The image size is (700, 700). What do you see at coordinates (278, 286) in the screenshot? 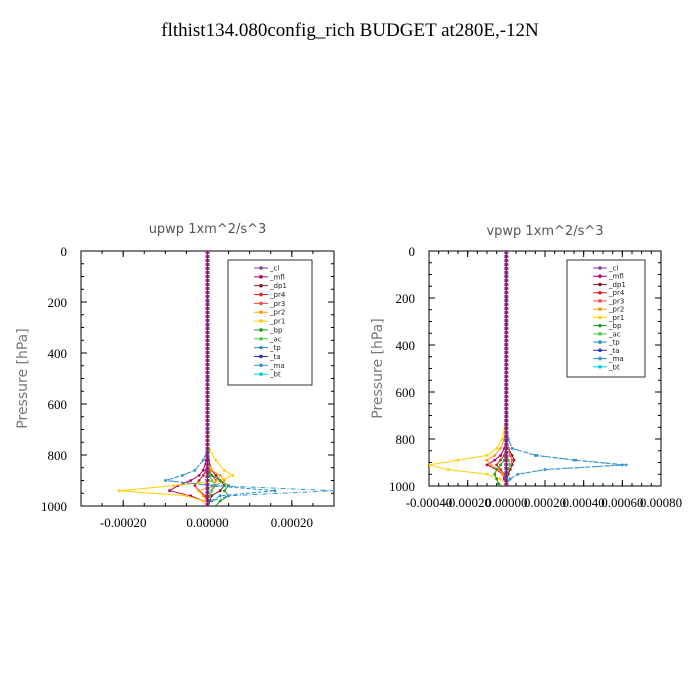
I see `legend-label: _dp1` at bounding box center [278, 286].